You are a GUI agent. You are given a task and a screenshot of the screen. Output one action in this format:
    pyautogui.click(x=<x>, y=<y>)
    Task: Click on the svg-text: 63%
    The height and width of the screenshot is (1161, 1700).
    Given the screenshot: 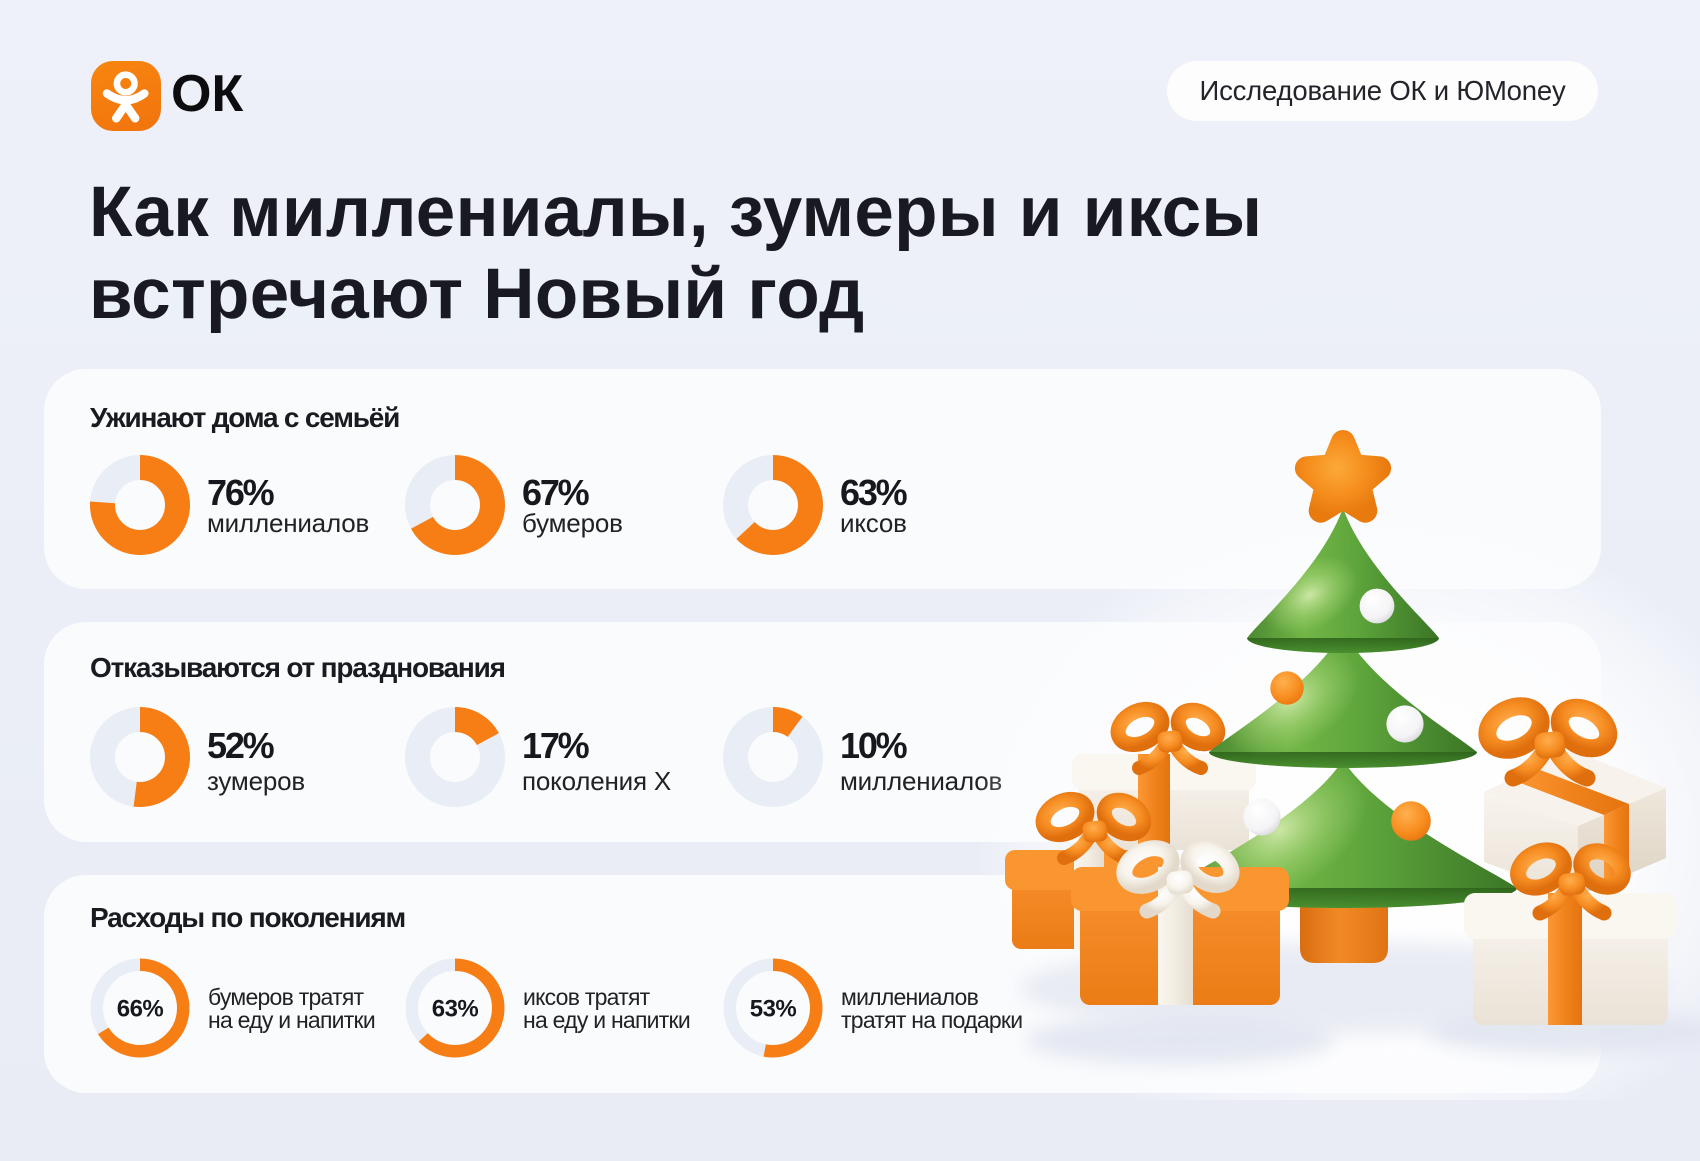 What is the action you would take?
    pyautogui.click(x=455, y=1009)
    